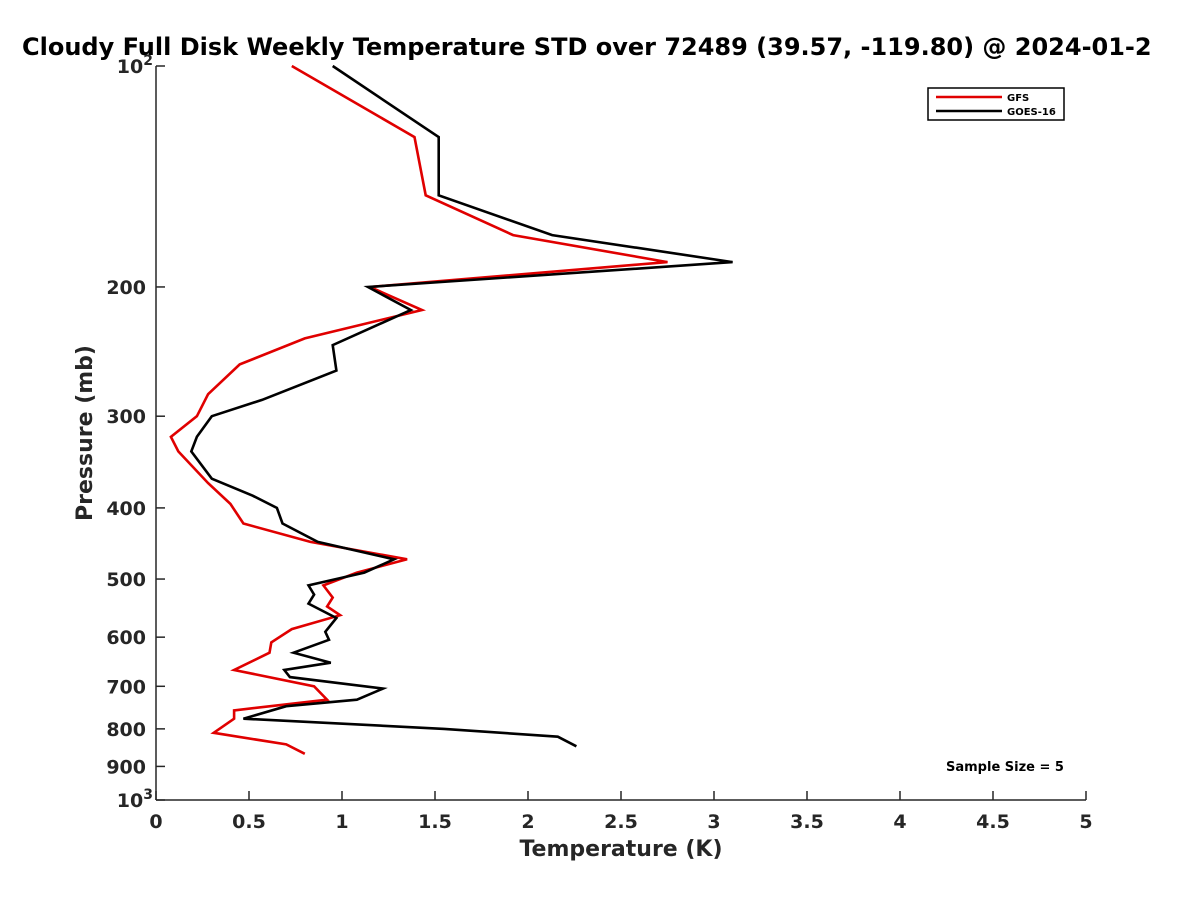  I want to click on x-tick-label: 3.5, so click(807, 822).